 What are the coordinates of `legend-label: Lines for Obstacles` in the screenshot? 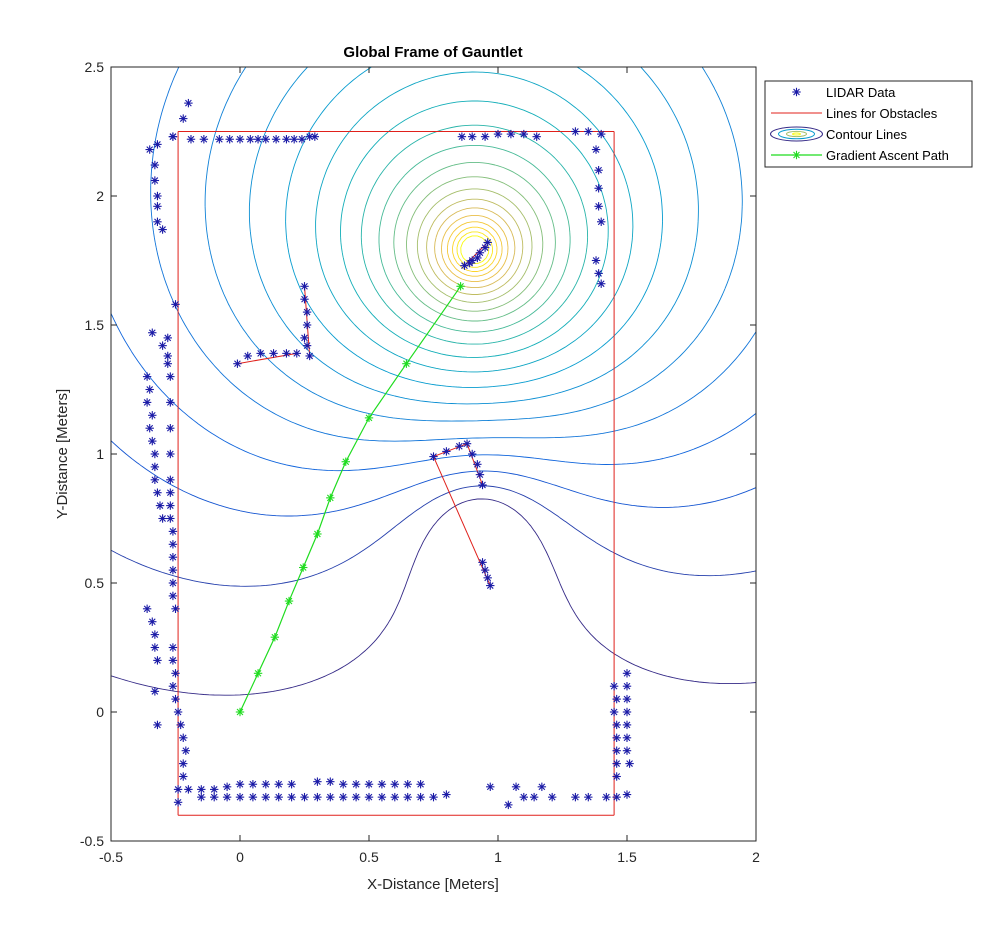 It's located at (882, 113).